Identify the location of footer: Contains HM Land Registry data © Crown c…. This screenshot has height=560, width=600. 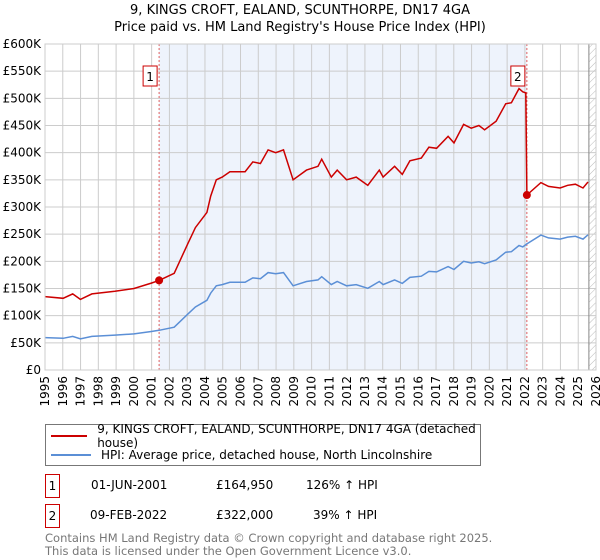
(268, 545).